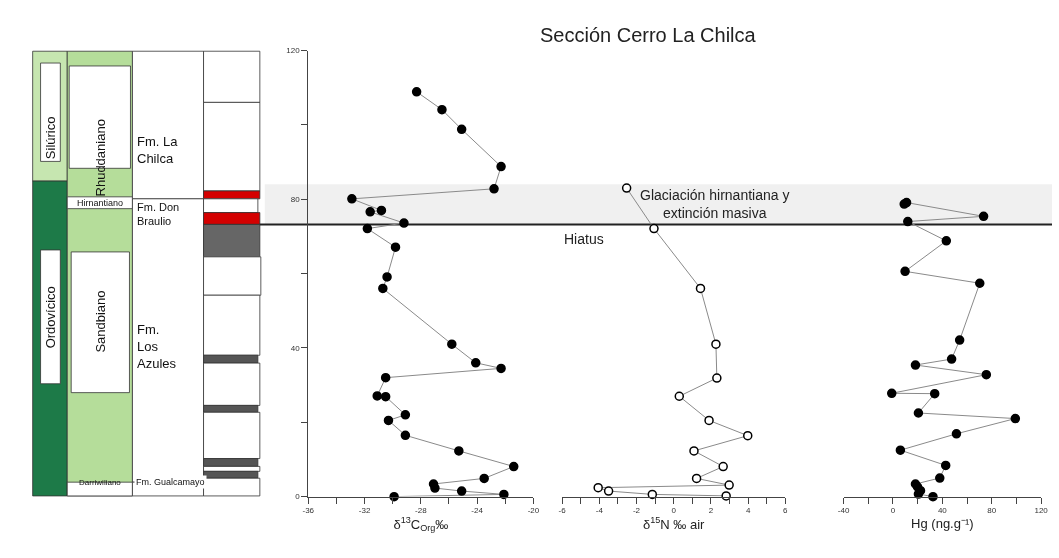 The image size is (1059, 558). What do you see at coordinates (715, 204) in the screenshot?
I see `band-label: Glaciación hirnantiana y extinción masiva` at bounding box center [715, 204].